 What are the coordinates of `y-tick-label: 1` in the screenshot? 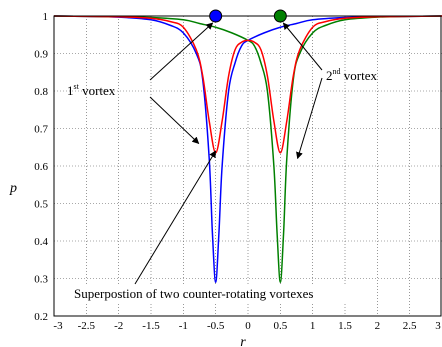 It's located at (46, 17).